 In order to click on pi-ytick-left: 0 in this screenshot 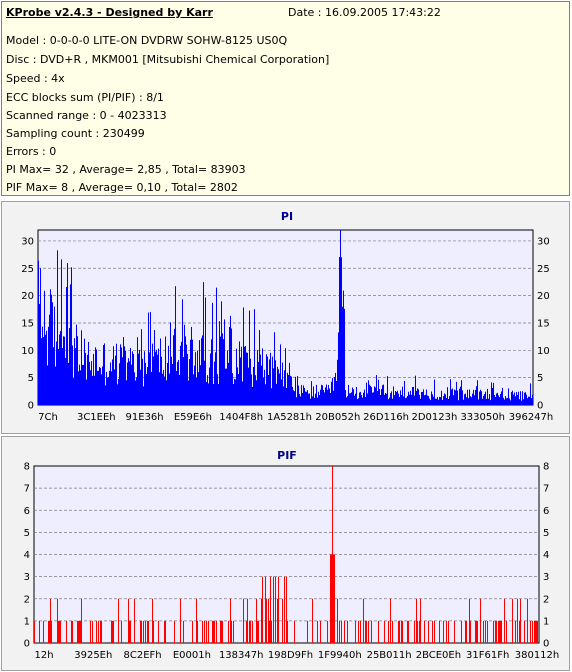, I will do `click(31, 406)`.